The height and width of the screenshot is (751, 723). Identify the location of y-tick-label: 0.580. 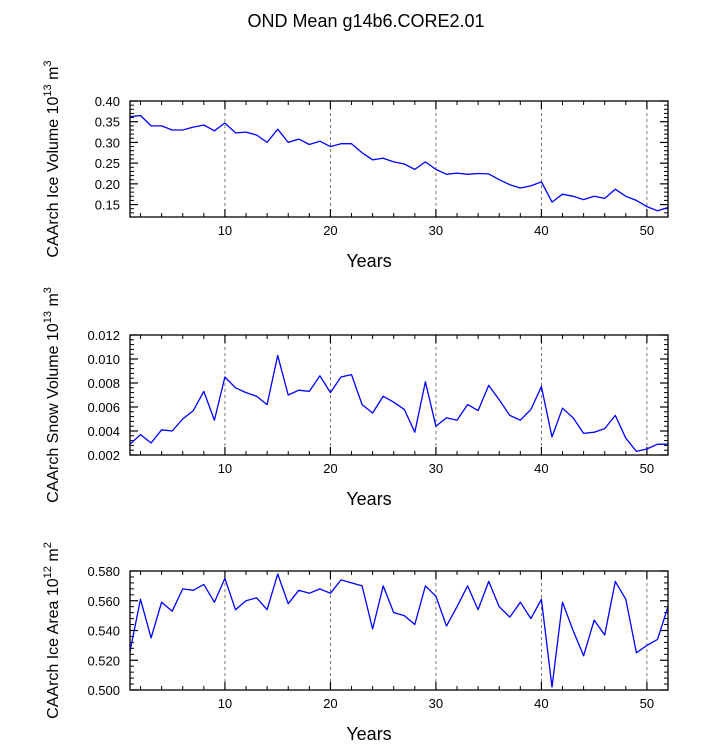
(103, 571).